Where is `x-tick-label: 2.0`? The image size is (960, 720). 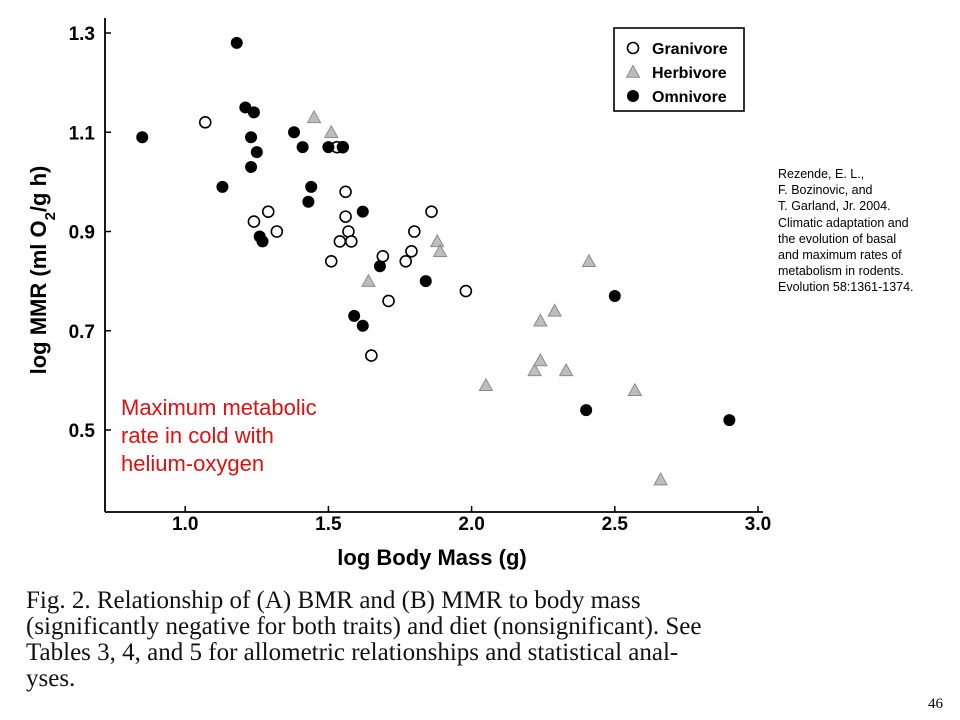
x-tick-label: 2.0 is located at coordinates (471, 524).